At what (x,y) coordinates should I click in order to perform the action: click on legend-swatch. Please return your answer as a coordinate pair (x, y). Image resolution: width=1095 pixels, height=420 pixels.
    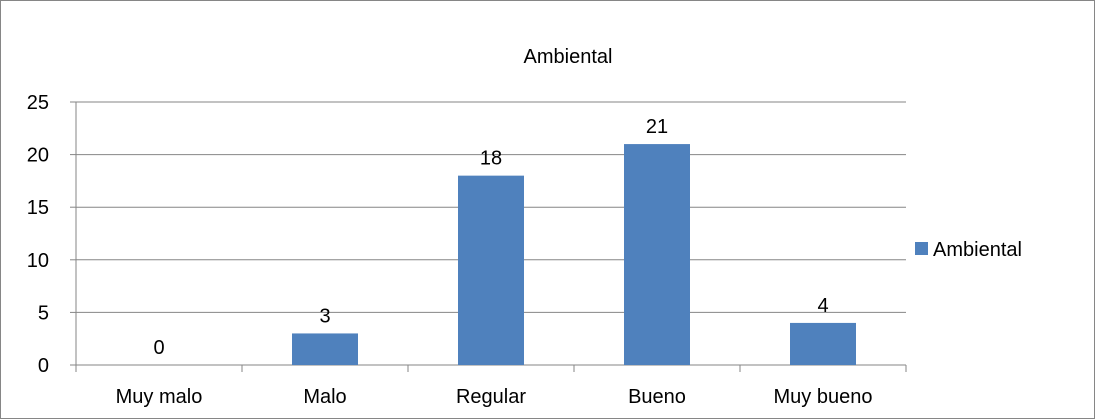
    Looking at the image, I should click on (921, 248).